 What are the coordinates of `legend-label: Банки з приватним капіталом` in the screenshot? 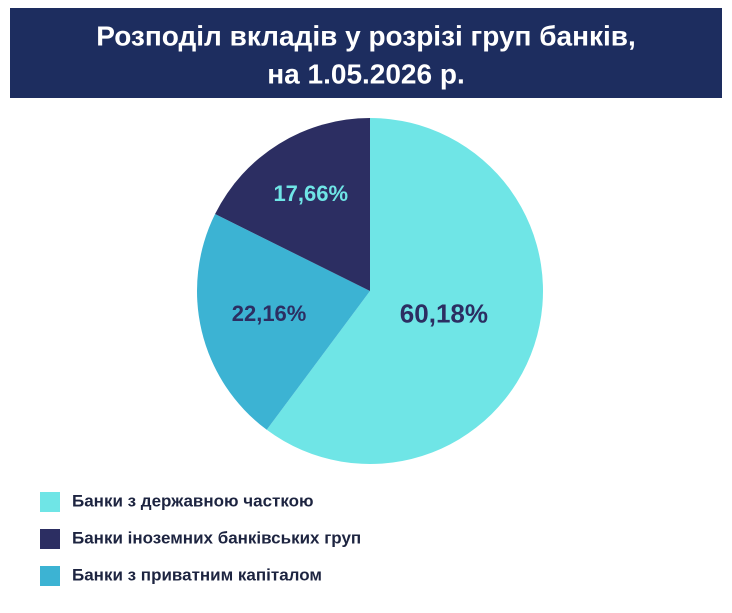 It's located at (197, 574).